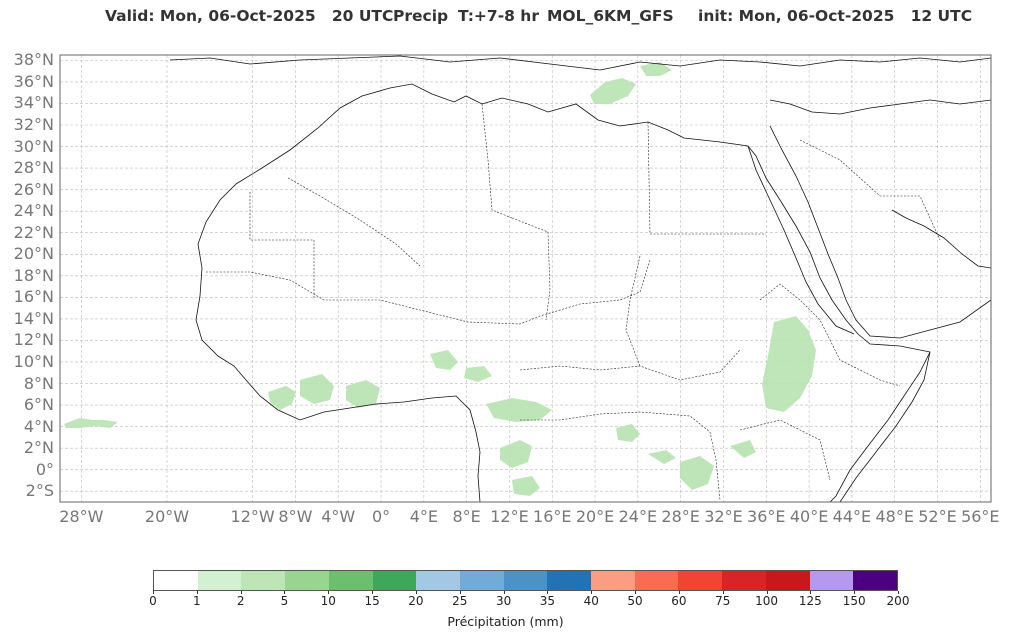 The image size is (1011, 641). I want to click on lon-label: 8°E, so click(466, 516).